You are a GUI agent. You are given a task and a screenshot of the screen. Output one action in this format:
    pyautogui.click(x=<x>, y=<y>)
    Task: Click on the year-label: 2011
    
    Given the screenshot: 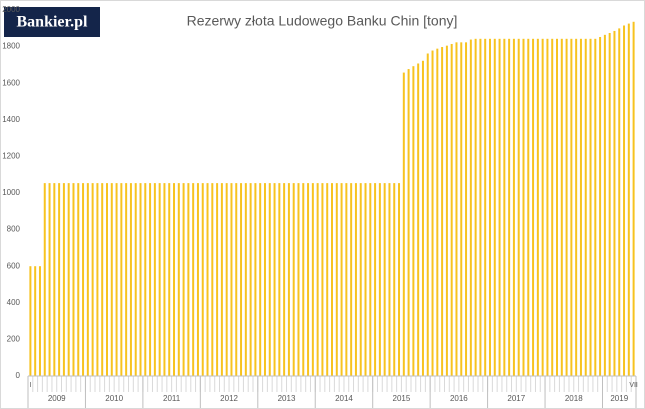 What is the action you would take?
    pyautogui.click(x=172, y=398)
    